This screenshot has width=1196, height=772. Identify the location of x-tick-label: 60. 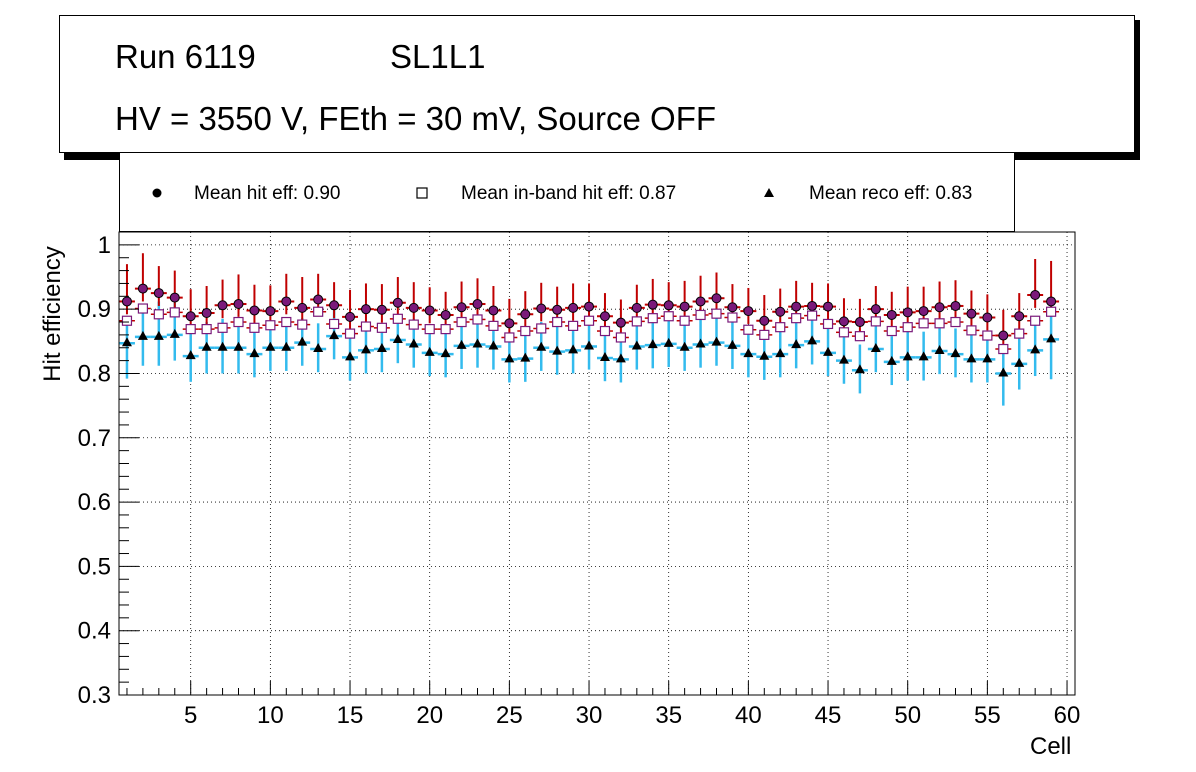
(1067, 715).